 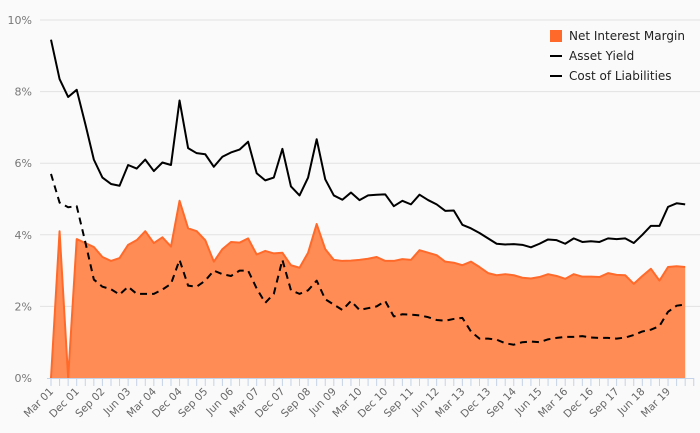 What do you see at coordinates (20, 20) in the screenshot?
I see `y-tick-label: 10%` at bounding box center [20, 20].